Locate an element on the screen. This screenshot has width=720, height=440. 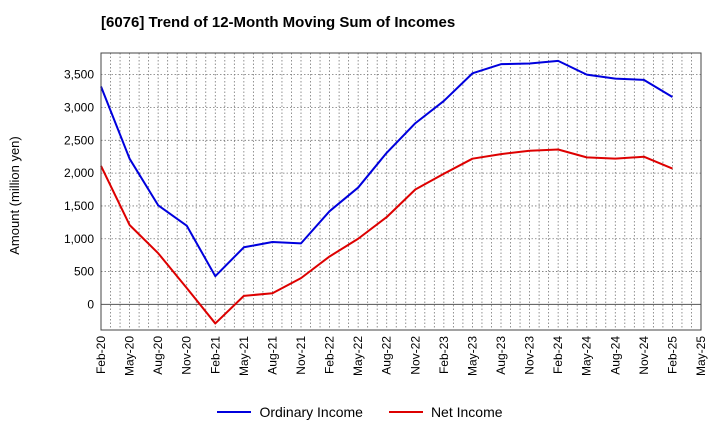
x-tick-label: Nov-23 is located at coordinates (530, 355).